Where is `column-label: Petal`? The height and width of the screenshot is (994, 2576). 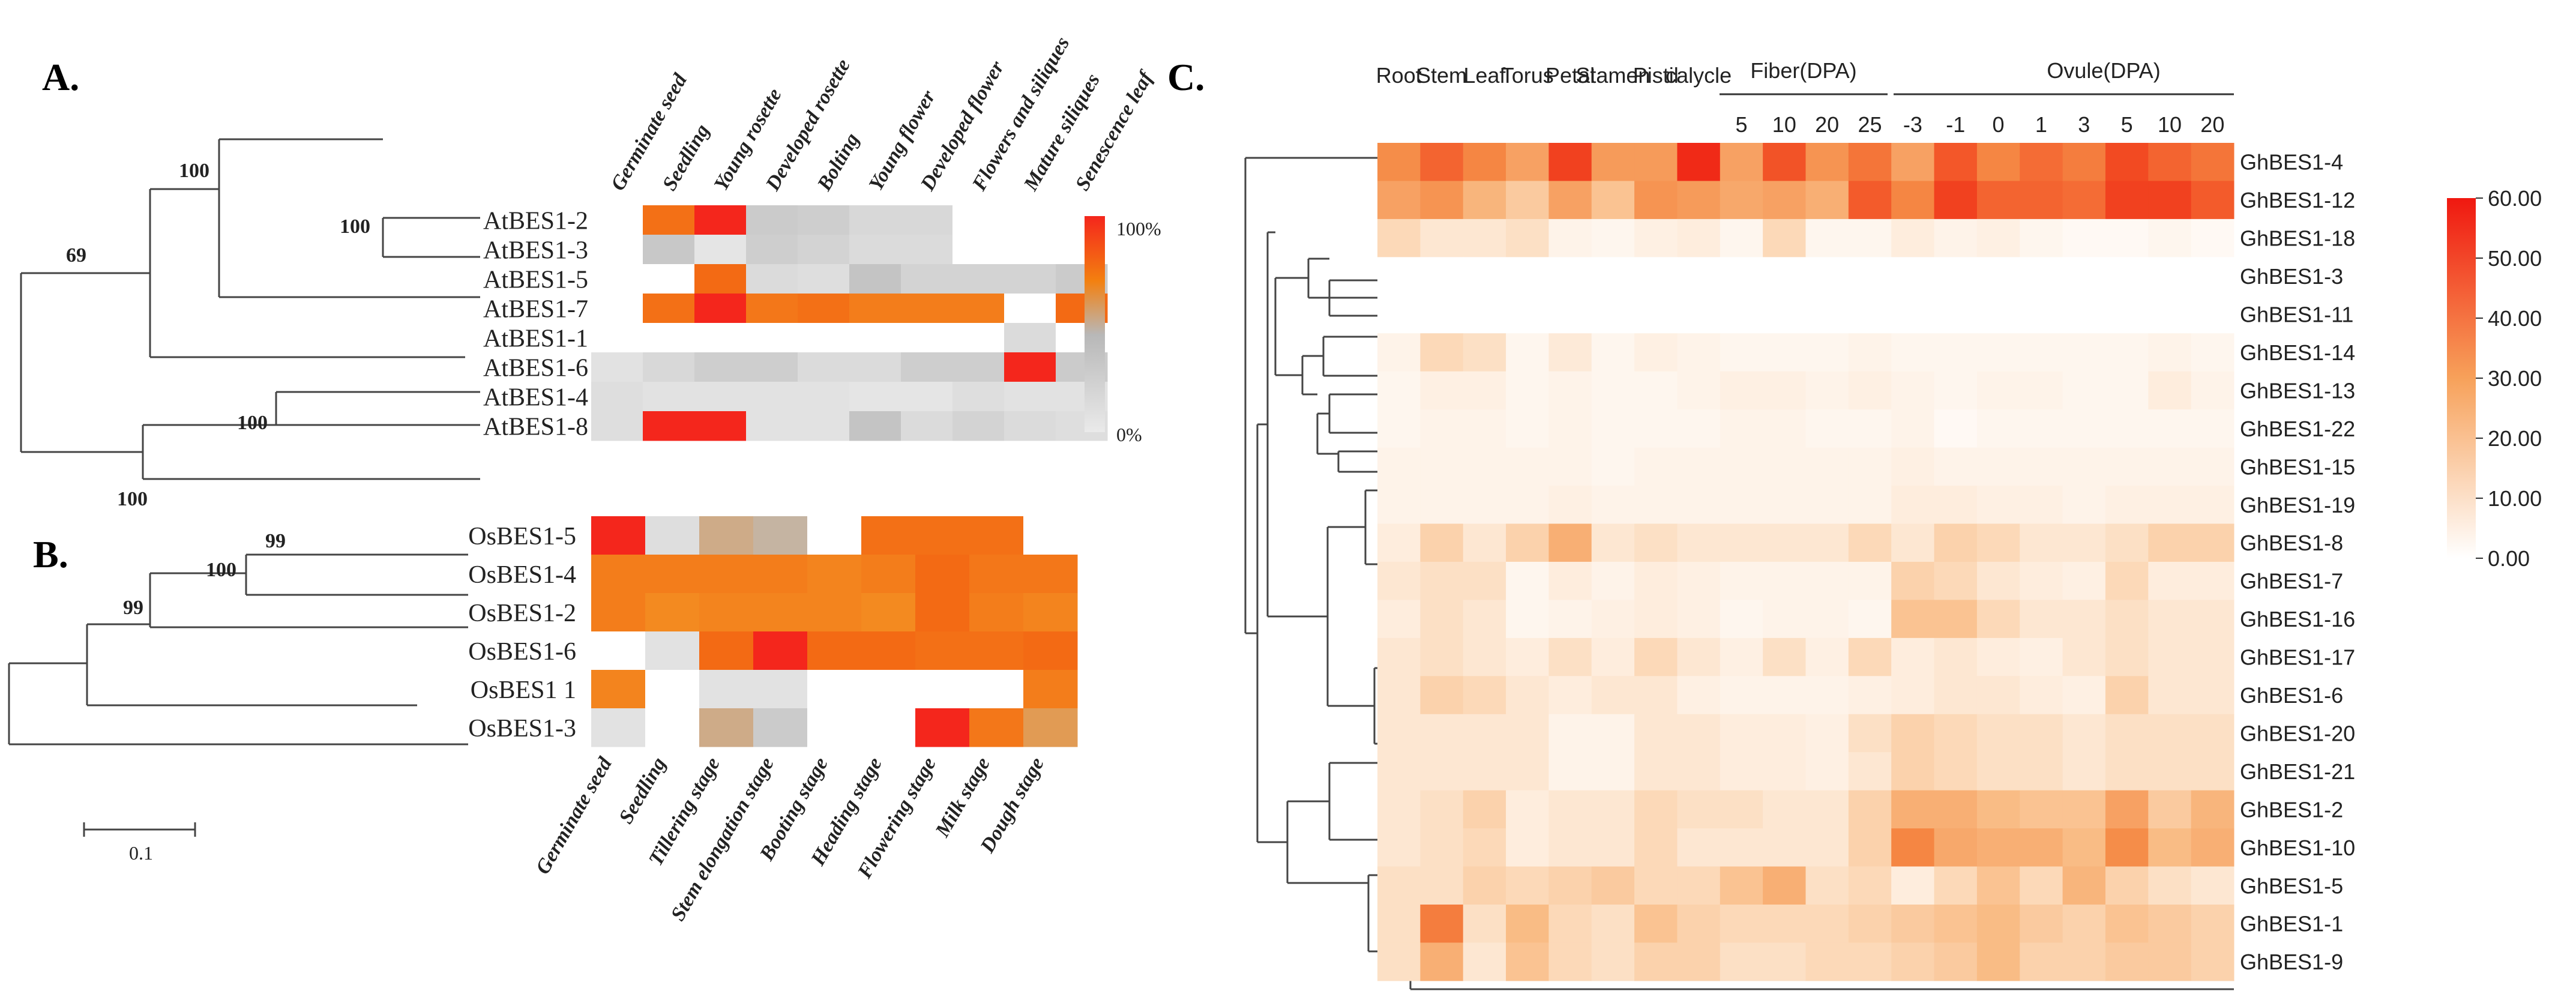 column-label: Petal is located at coordinates (1570, 75).